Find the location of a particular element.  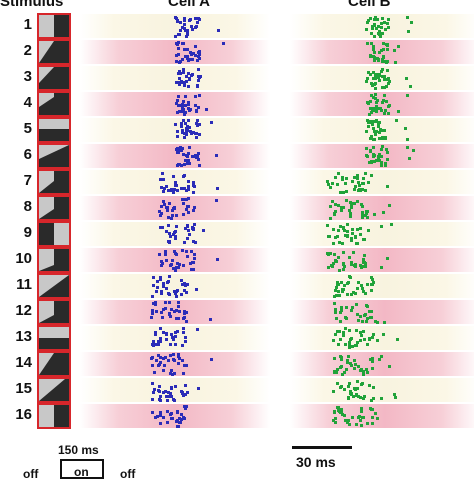

stimulus-row: 6 is located at coordinates (237, 156).